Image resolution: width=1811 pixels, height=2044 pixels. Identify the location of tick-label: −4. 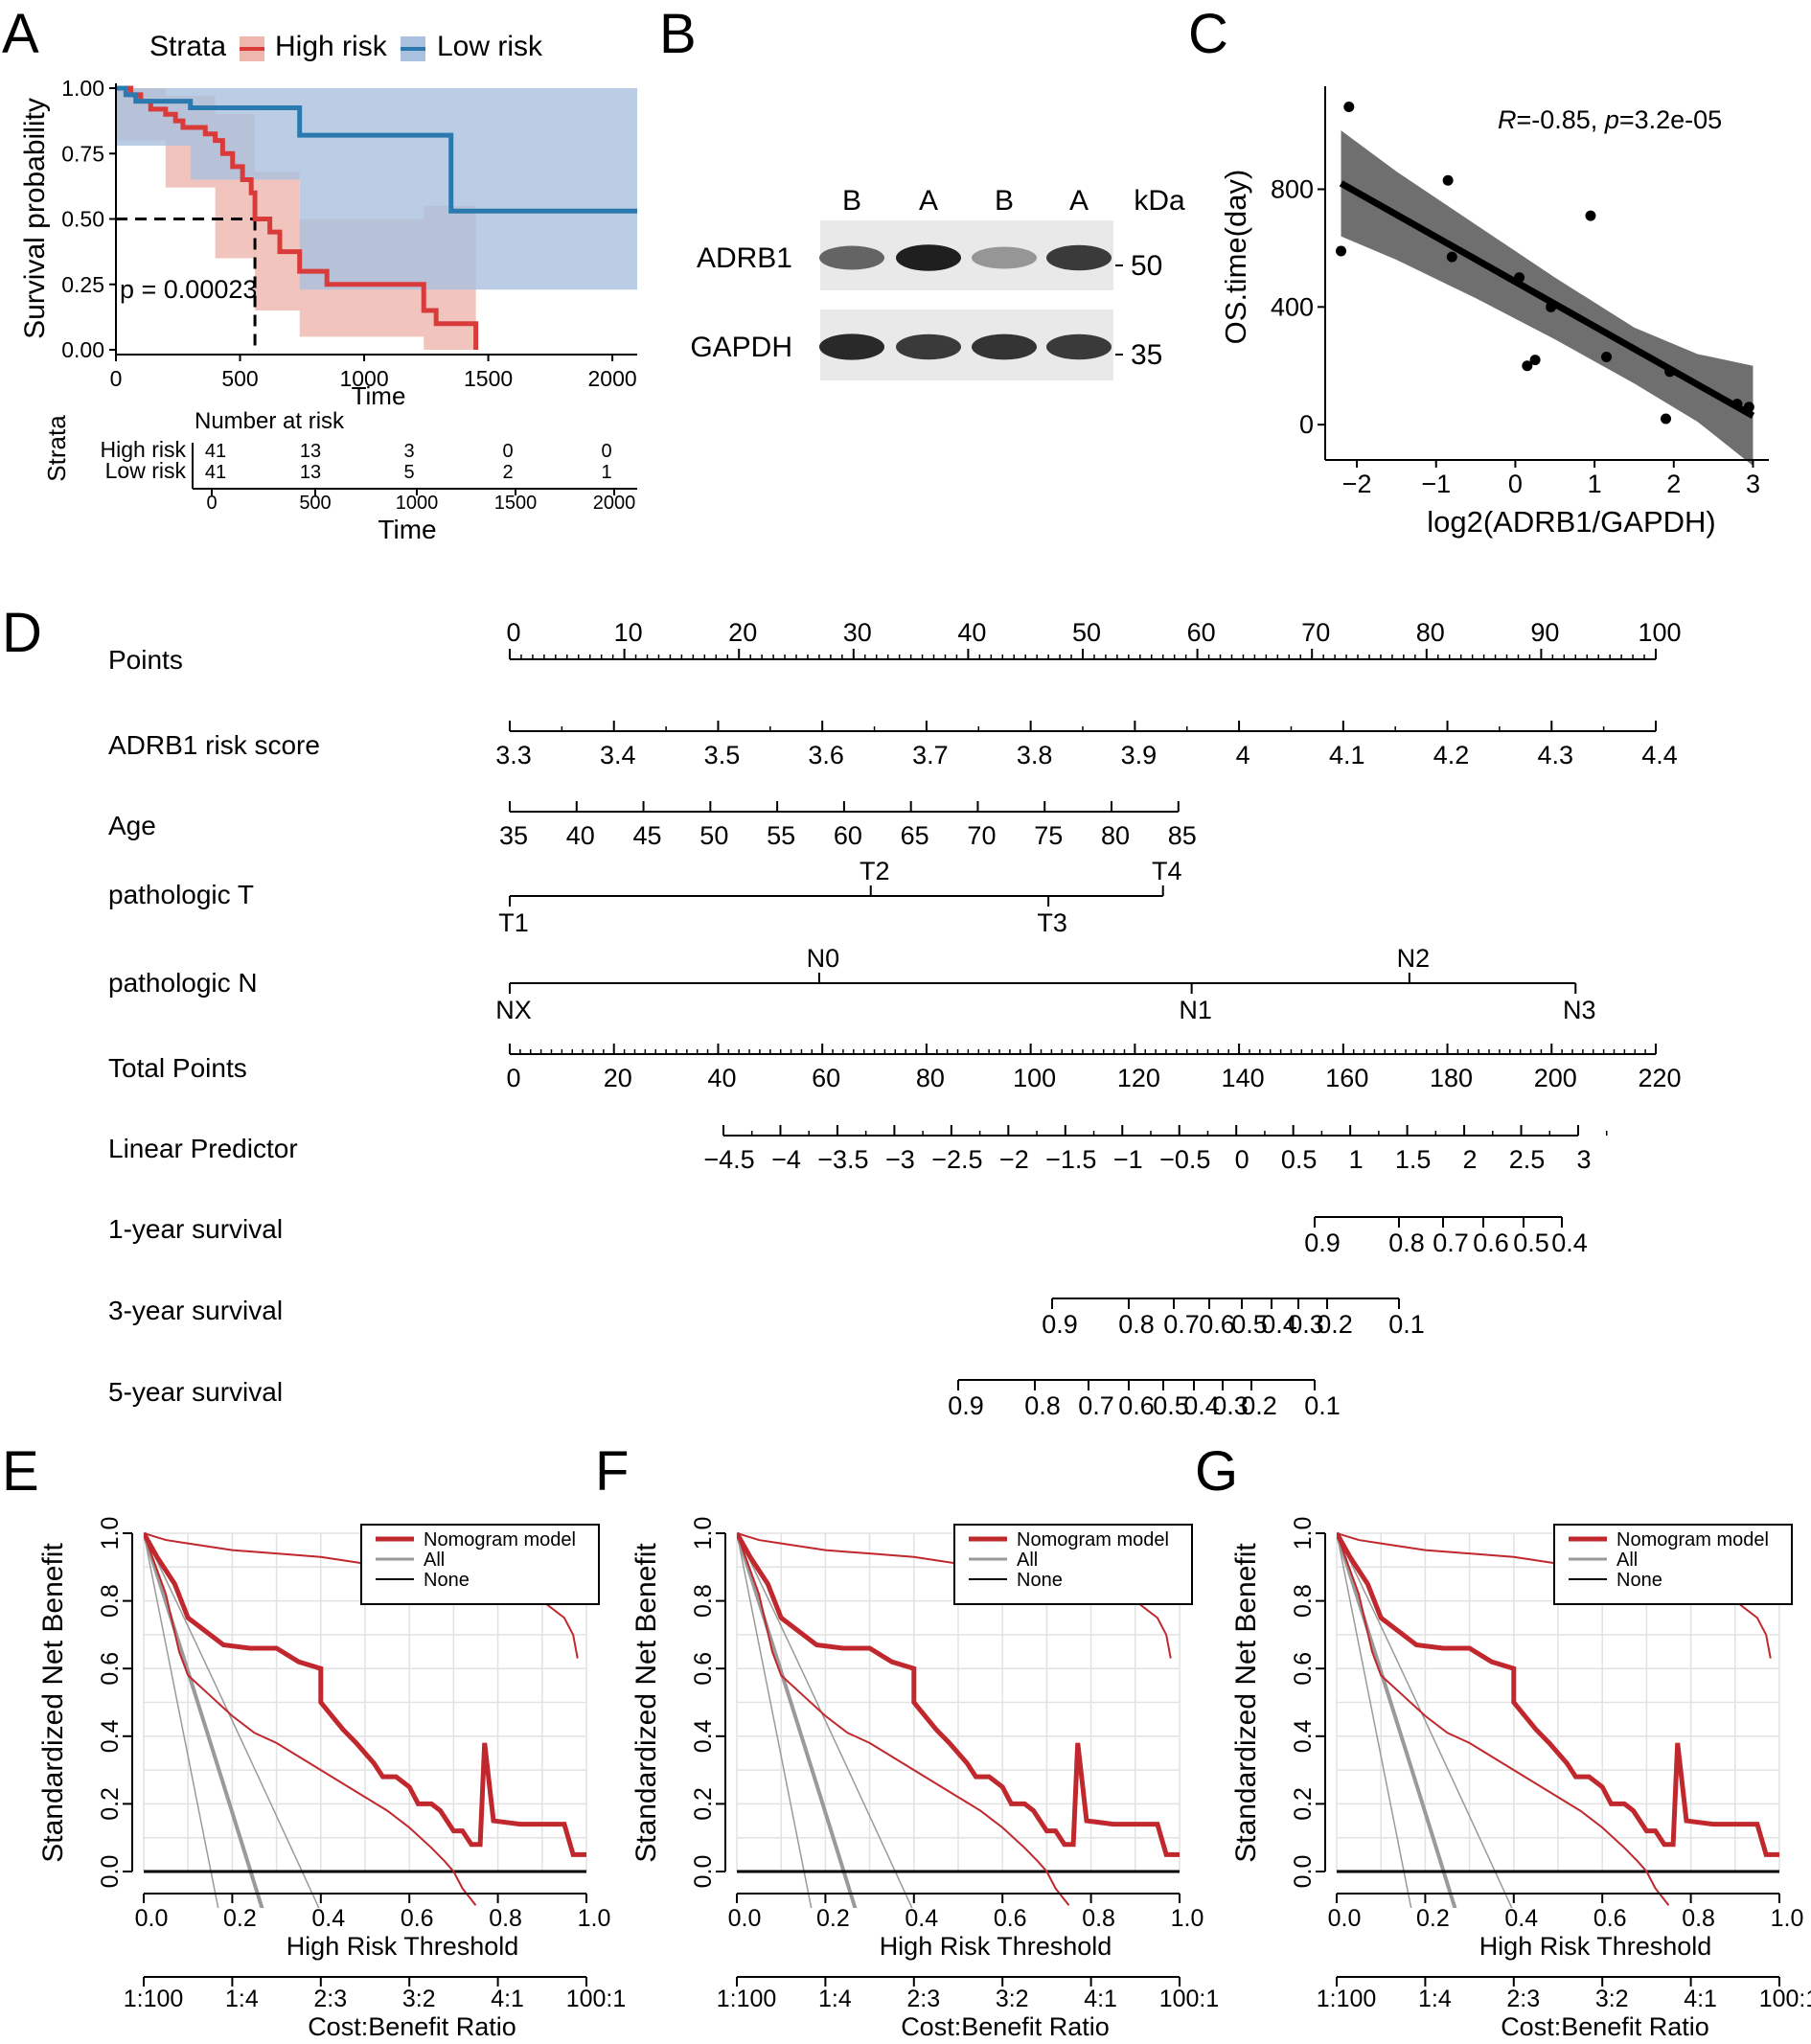
(786, 1160).